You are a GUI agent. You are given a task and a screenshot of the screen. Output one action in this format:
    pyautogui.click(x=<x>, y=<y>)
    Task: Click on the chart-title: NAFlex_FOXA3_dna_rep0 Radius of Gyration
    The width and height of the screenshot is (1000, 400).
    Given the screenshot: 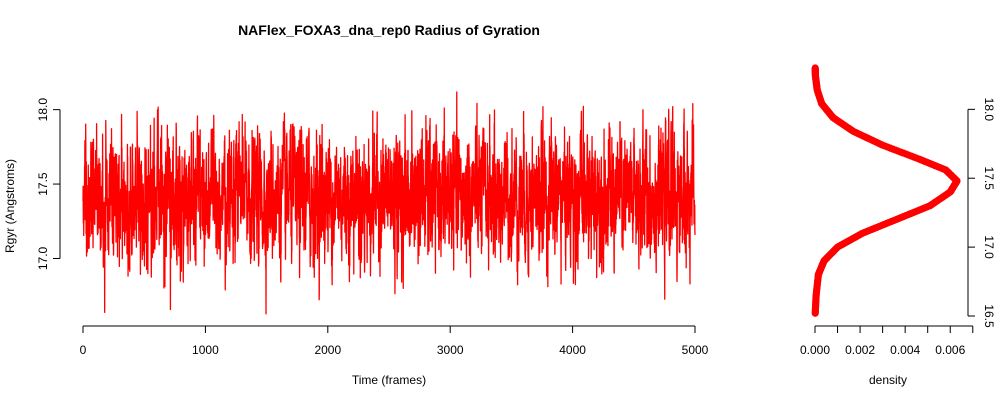 What is the action you would take?
    pyautogui.click(x=389, y=30)
    